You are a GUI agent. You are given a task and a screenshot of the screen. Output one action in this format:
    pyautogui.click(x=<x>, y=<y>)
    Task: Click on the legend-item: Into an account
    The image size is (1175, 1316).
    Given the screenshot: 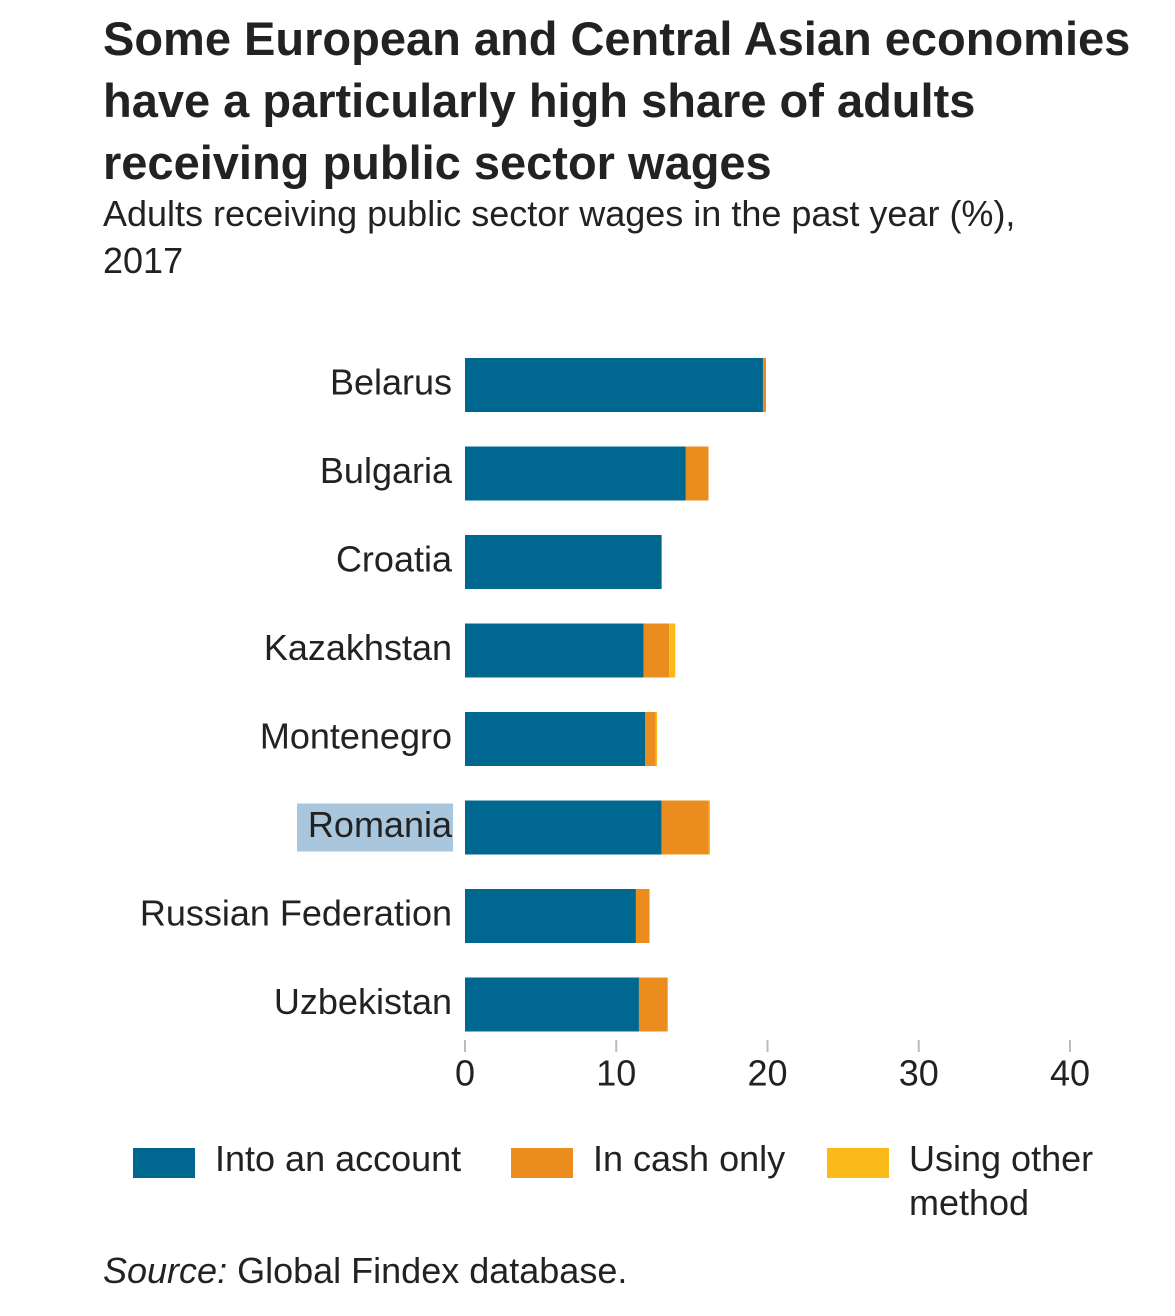 What is the action you would take?
    pyautogui.click(x=297, y=1159)
    